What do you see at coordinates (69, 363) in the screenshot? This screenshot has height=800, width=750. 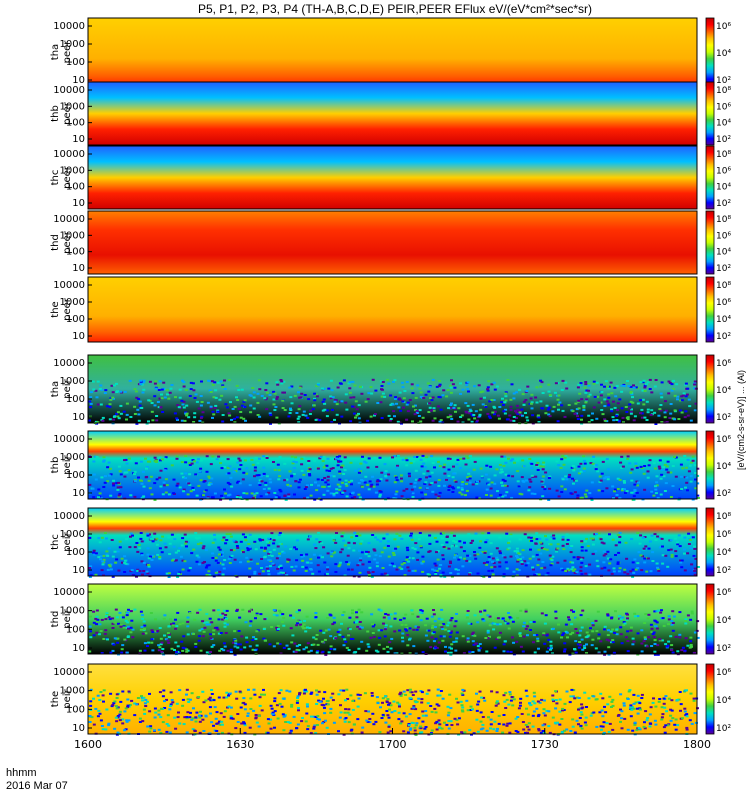 I see `y-tick-label: 10000` at bounding box center [69, 363].